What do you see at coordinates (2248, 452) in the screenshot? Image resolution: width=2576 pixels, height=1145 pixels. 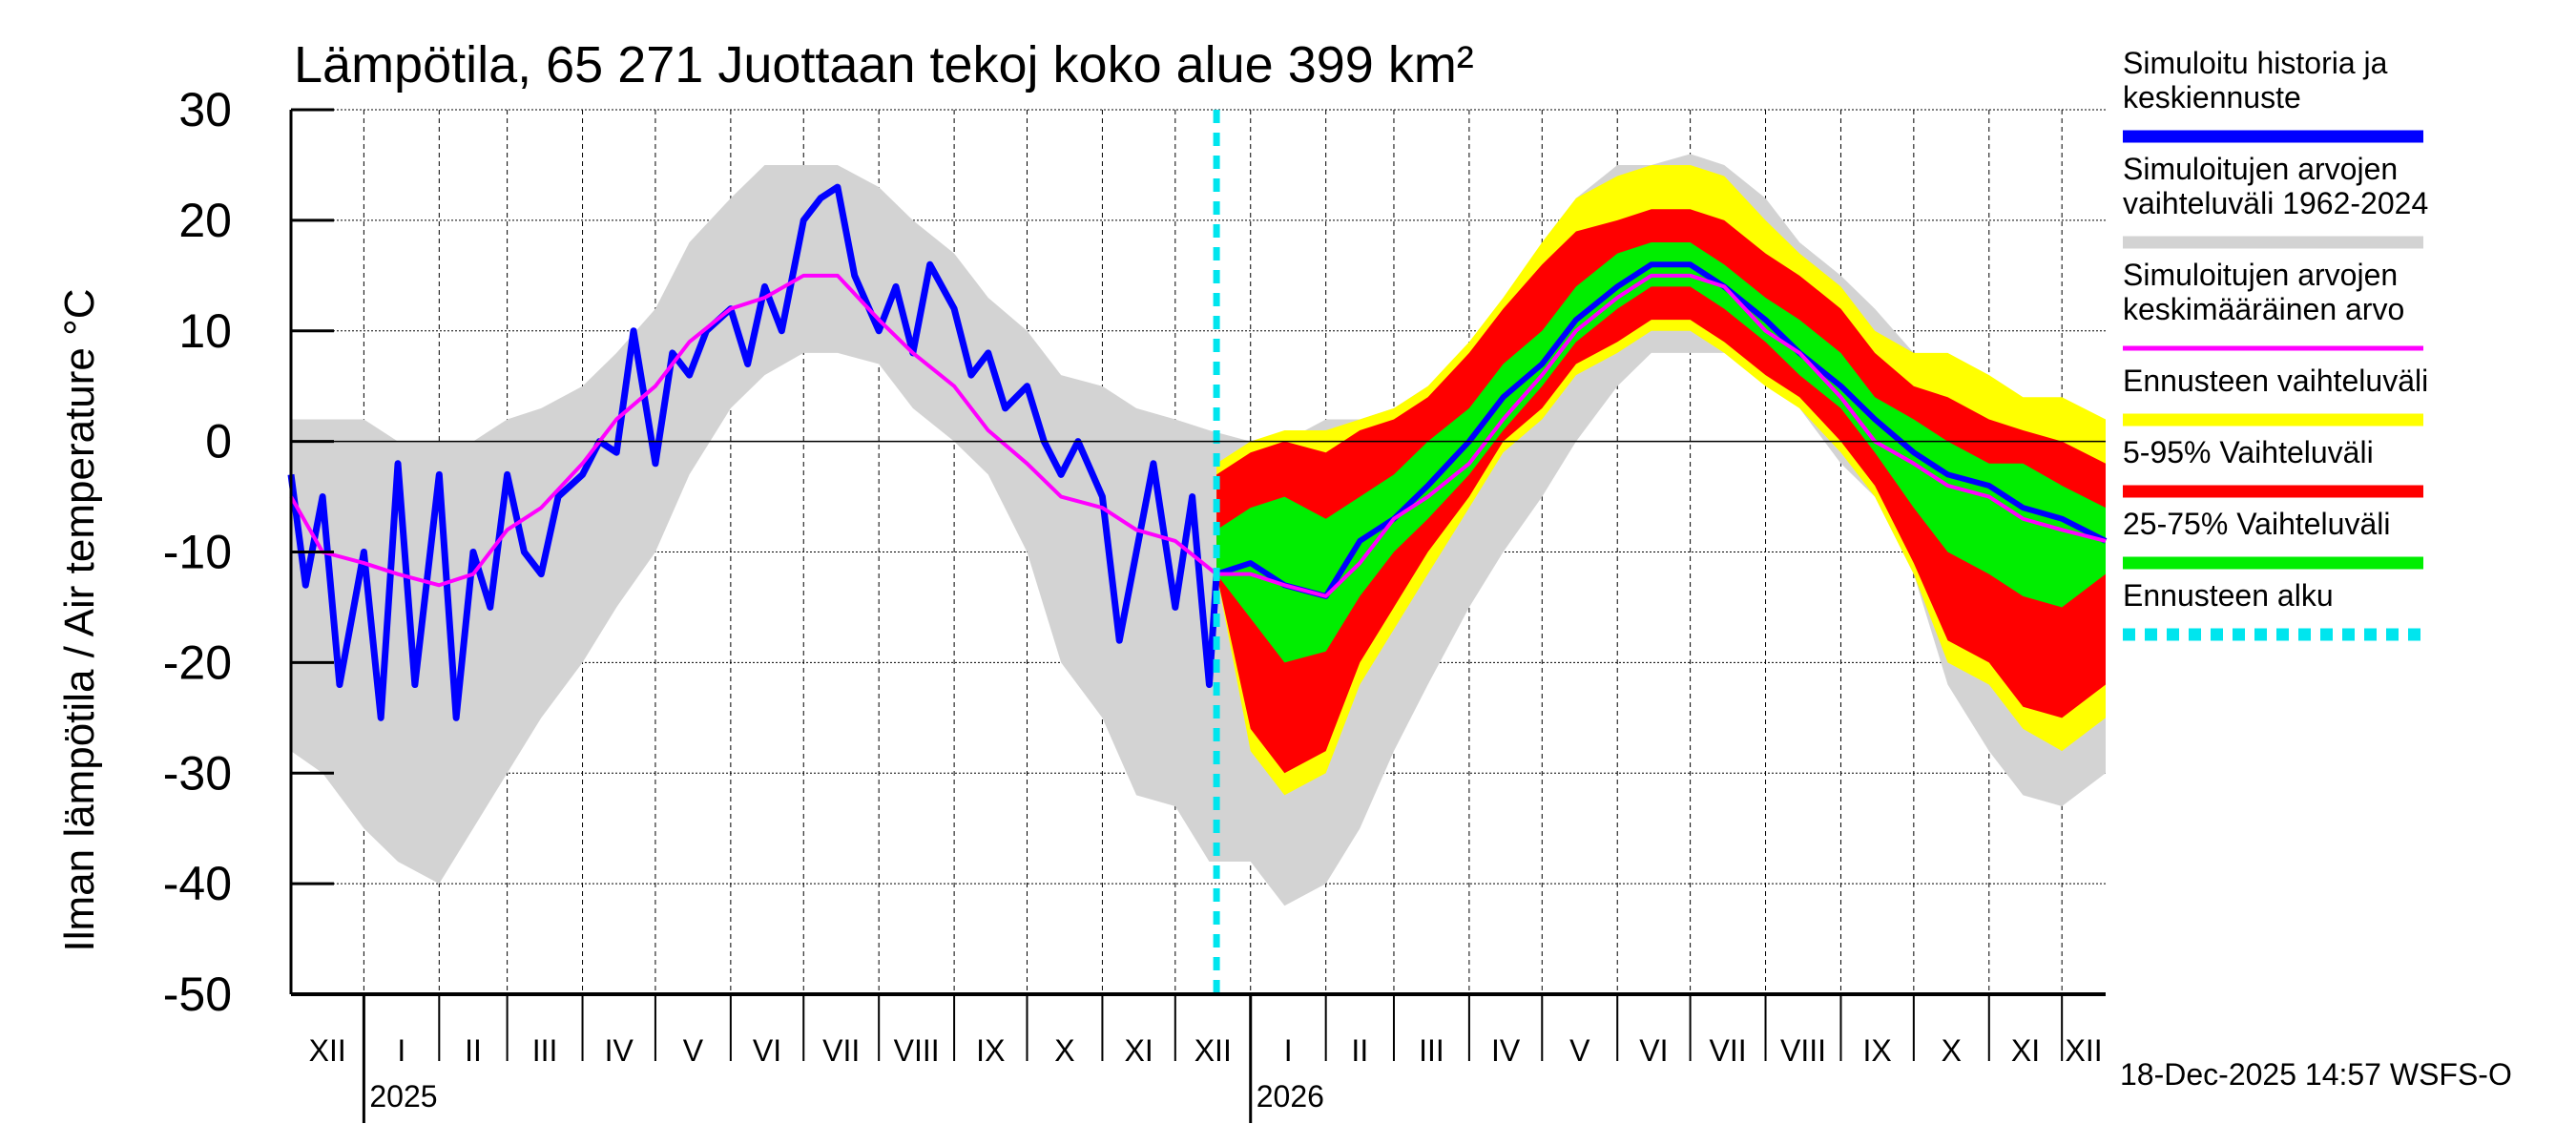 I see `legend-label: 5-95% Vaihteluväli` at bounding box center [2248, 452].